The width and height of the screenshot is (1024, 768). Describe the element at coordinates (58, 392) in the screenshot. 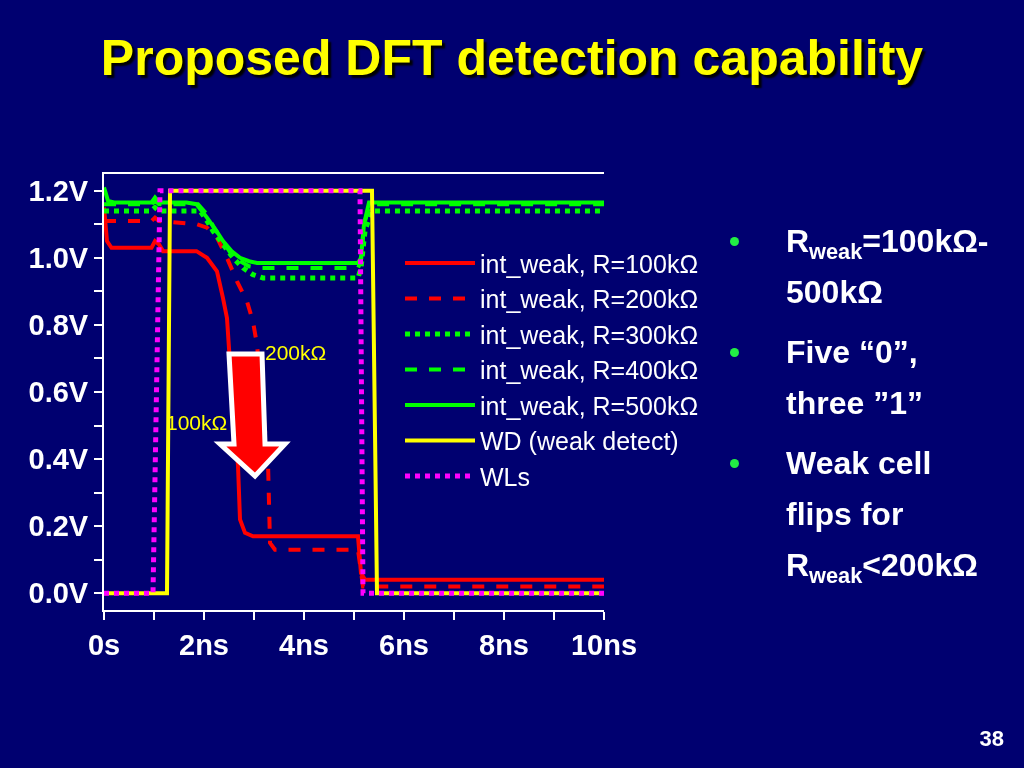

I see `y-tick-label: 0.6V` at that location.